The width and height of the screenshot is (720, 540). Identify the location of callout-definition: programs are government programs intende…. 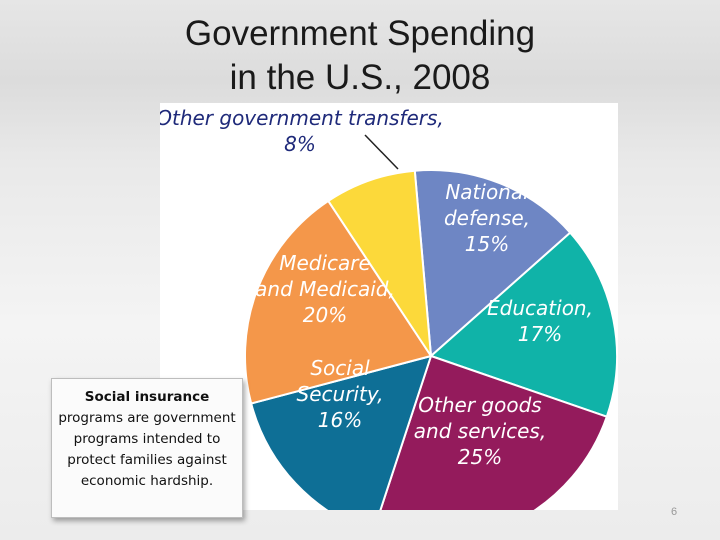
(147, 449).